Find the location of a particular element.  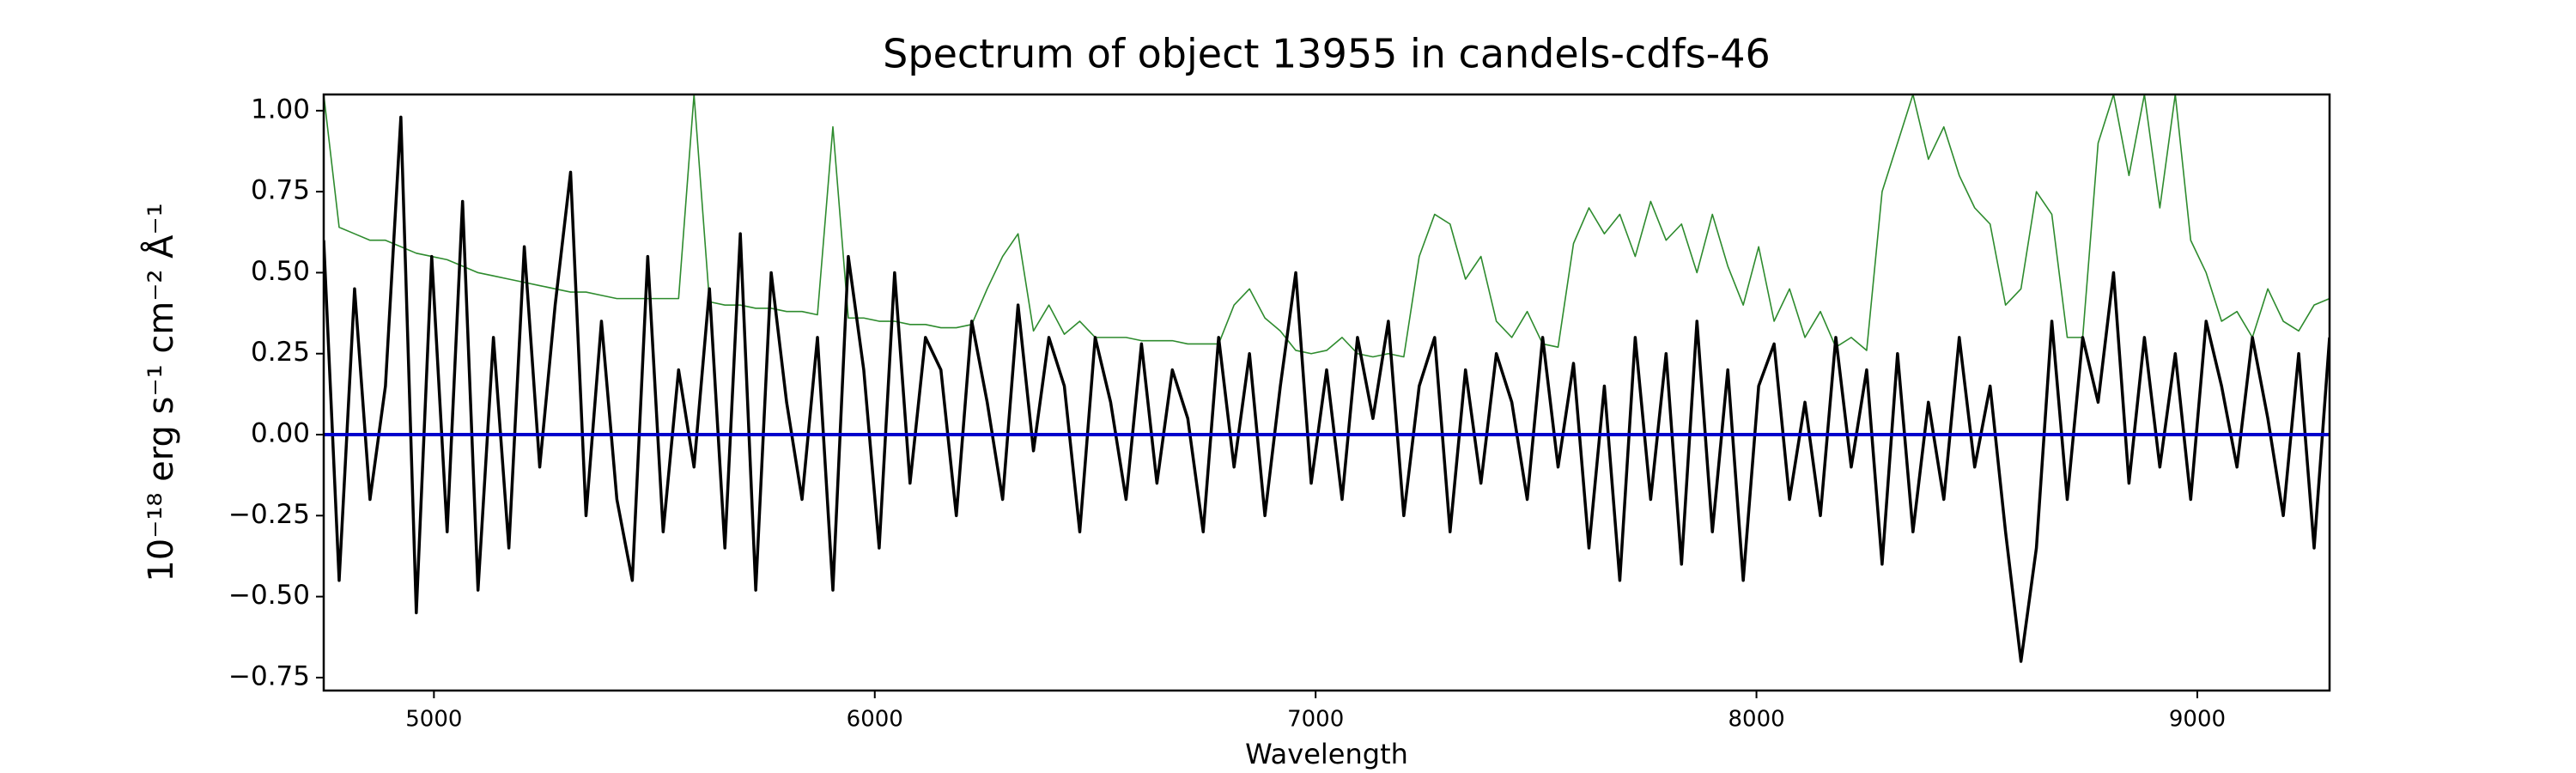

y-axis-label: 10⁻¹⁸ erg s⁻¹ cm⁻² Å⁻¹ is located at coordinates (160, 392).